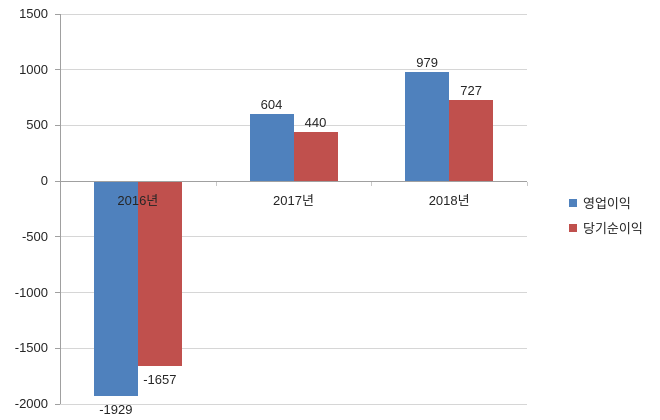  What do you see at coordinates (33, 13) in the screenshot?
I see `y-axis-label: 1500` at bounding box center [33, 13].